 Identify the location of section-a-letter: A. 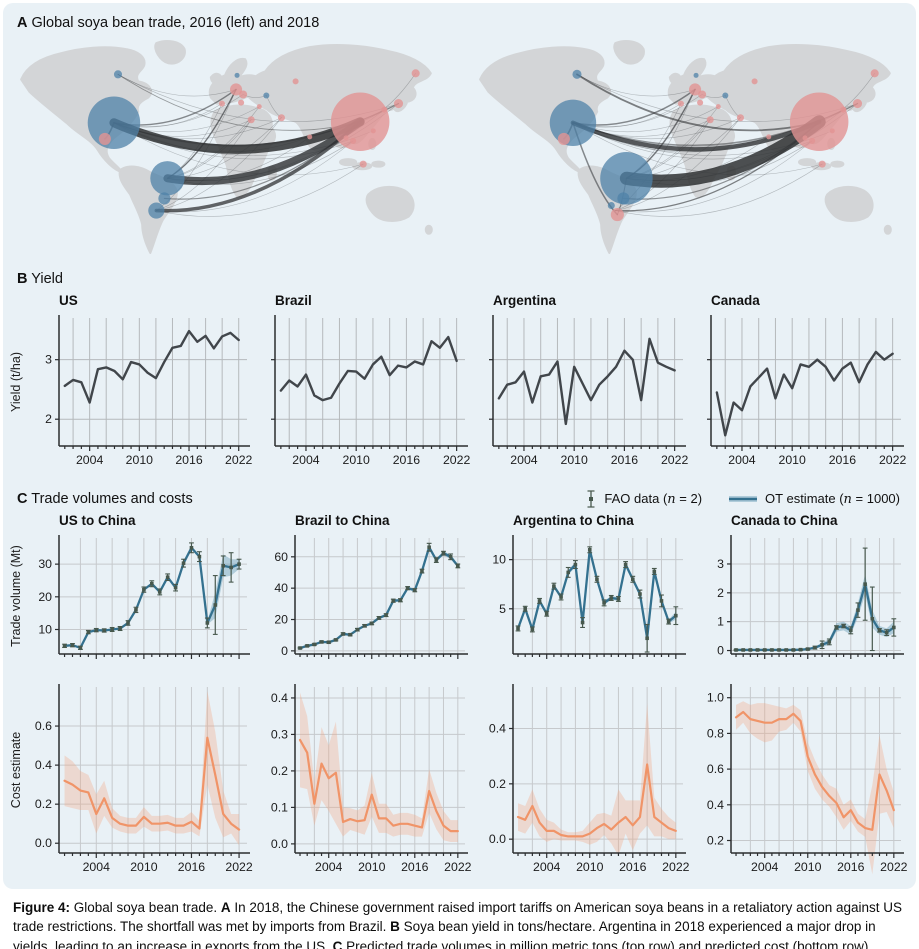
(22, 23).